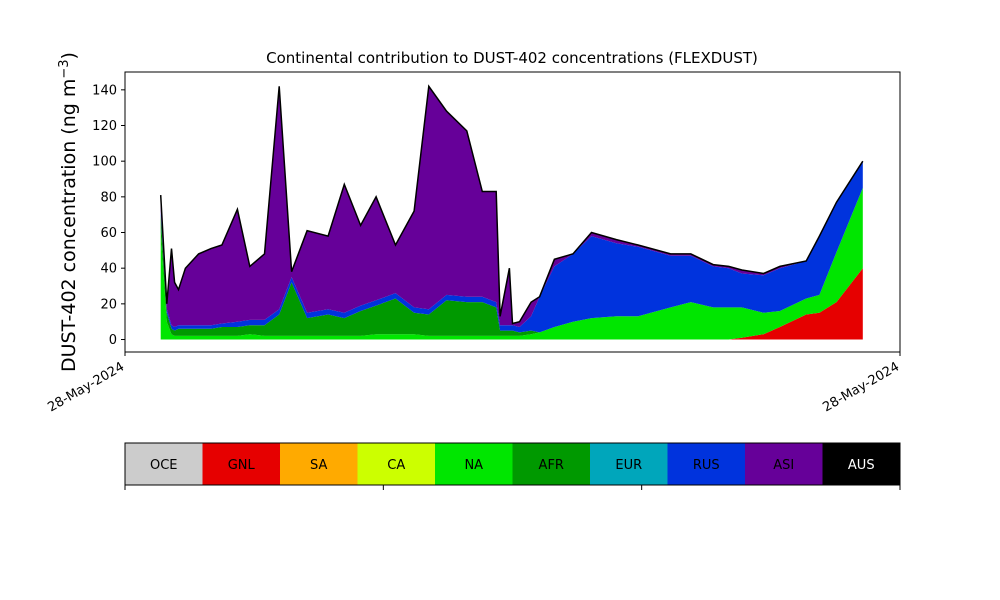 The image size is (1000, 600). I want to click on x-tick-label: 28-May-2024, so click(861, 387).